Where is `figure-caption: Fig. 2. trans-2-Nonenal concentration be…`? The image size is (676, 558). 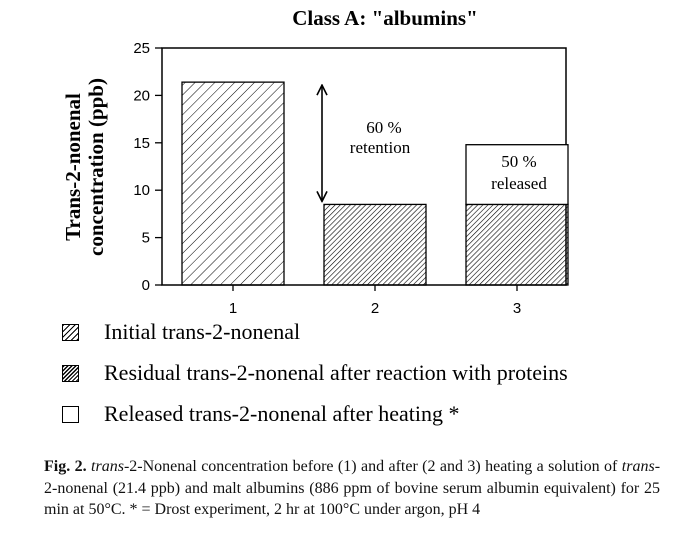
figure-caption: Fig. 2. trans-2-Nonenal concentration be… is located at coordinates (352, 488).